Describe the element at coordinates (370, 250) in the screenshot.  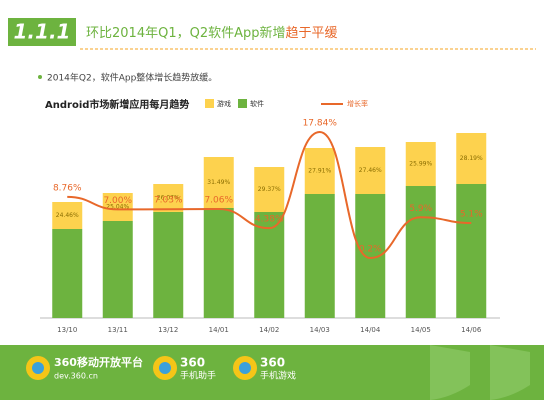
I see `data-label: 0.2%` at that location.